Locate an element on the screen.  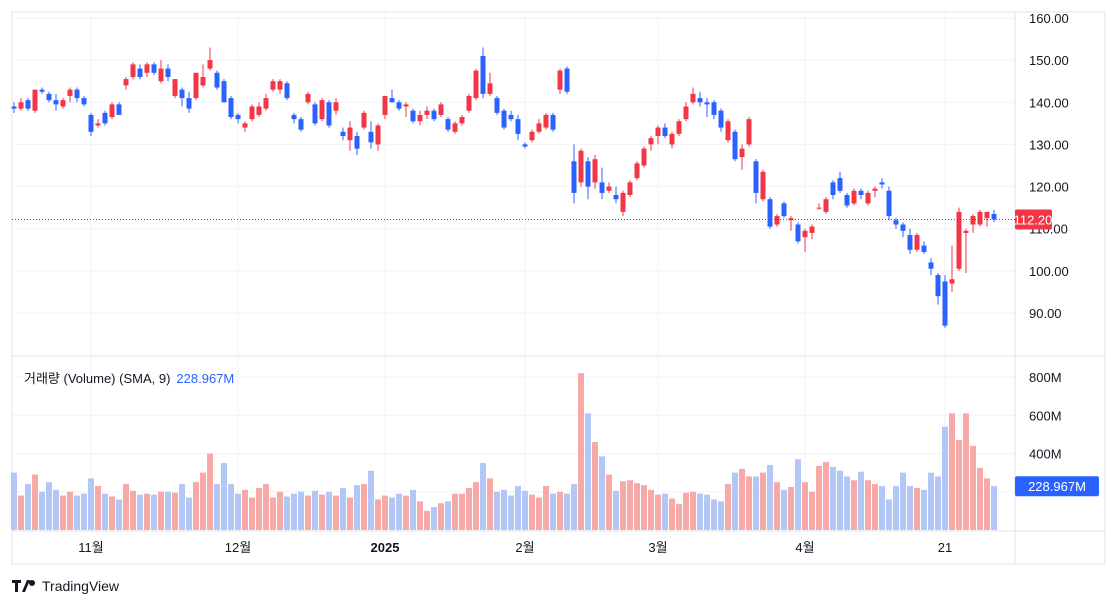
tradingview-brand: TradingView is located at coordinates (65, 586).